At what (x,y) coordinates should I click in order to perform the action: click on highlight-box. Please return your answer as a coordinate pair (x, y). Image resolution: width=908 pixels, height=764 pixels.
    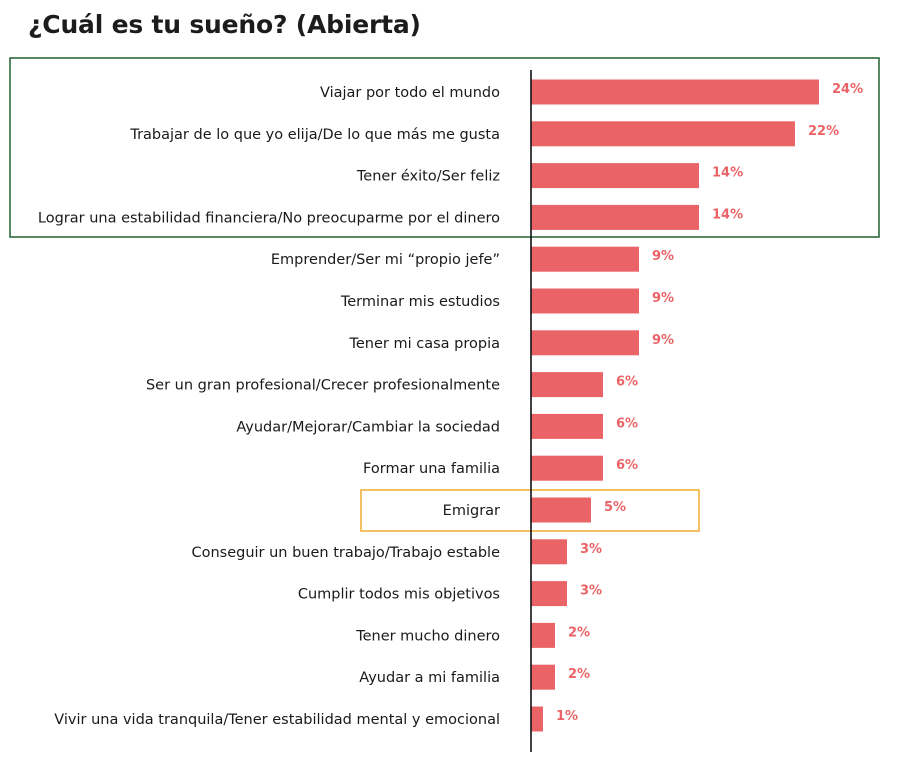
    Looking at the image, I should click on (530, 510).